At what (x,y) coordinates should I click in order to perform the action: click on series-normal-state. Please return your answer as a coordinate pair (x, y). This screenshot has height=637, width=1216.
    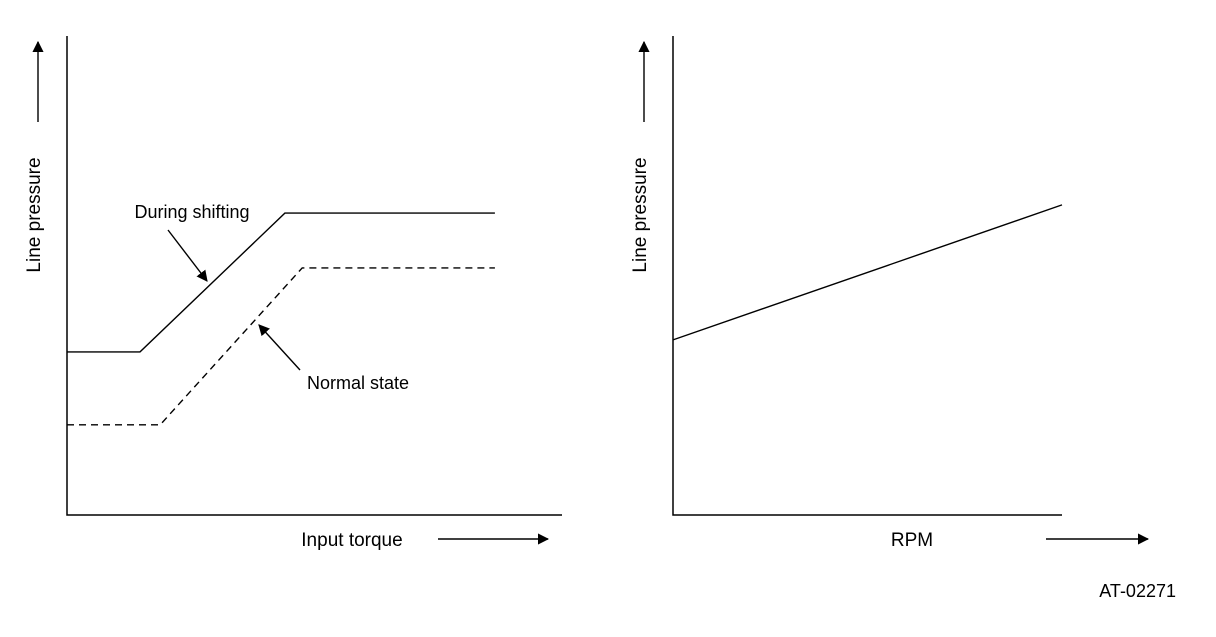
    Looking at the image, I should click on (281, 346).